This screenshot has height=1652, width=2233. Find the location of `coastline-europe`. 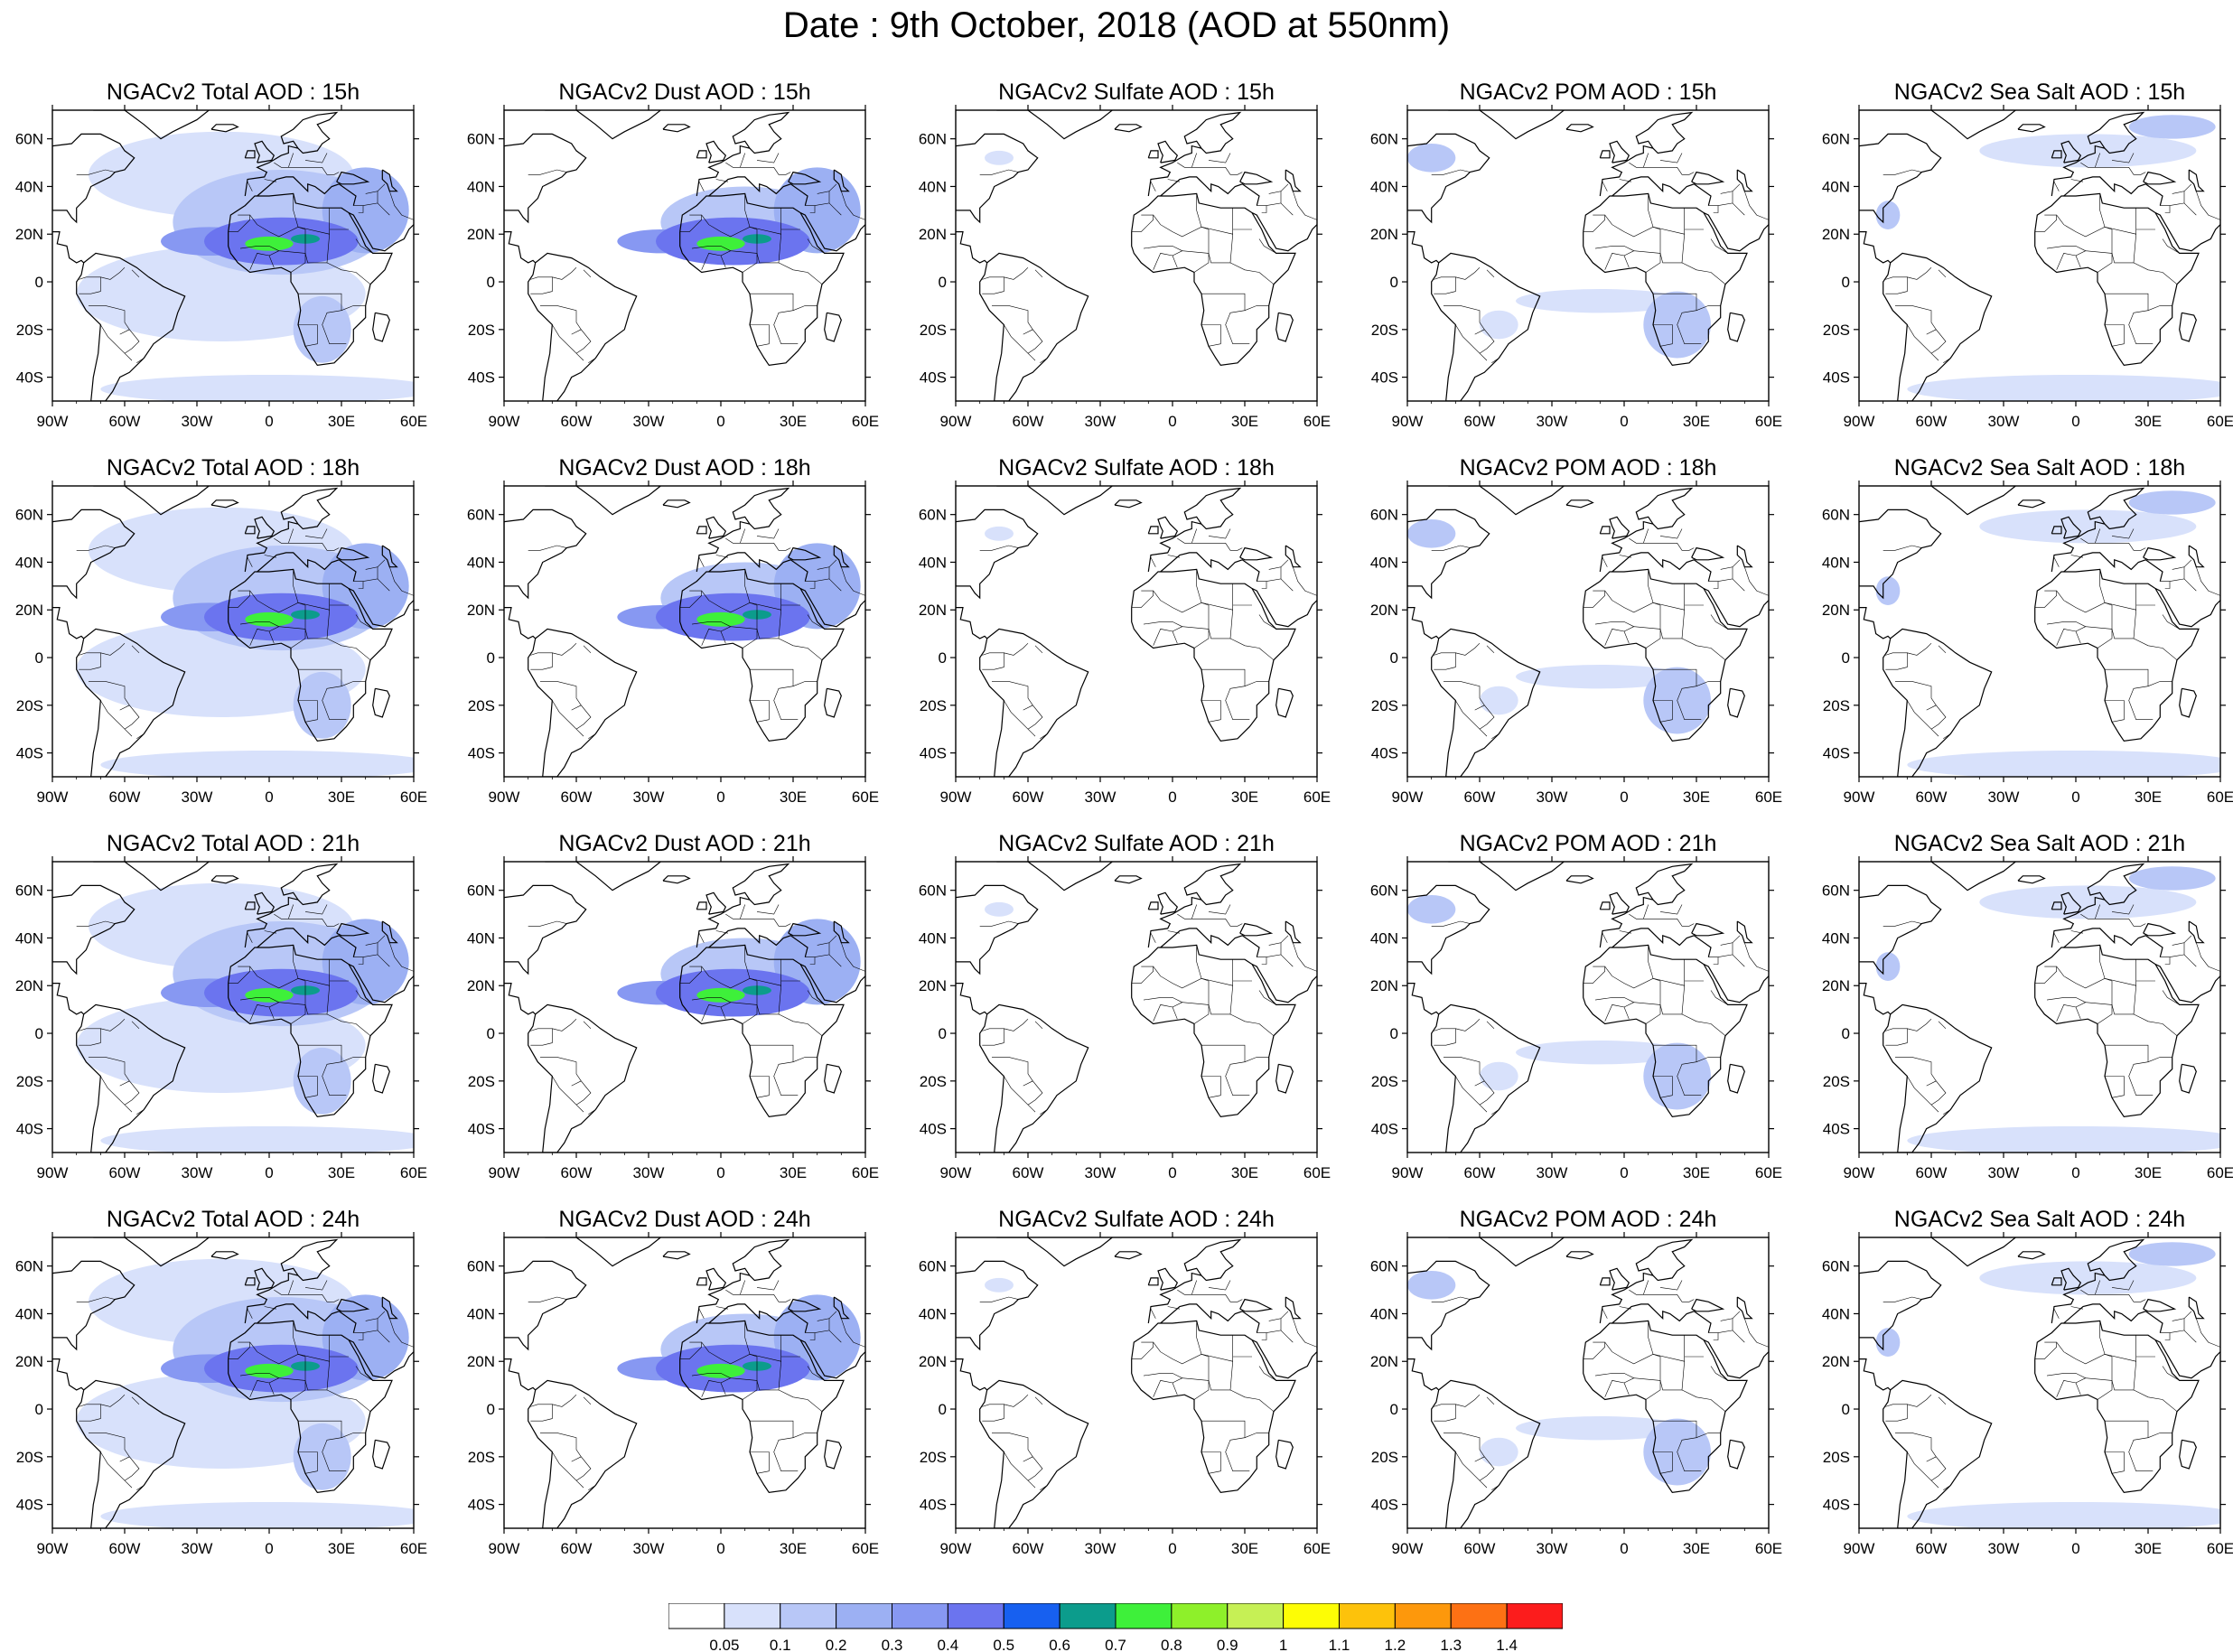

coastline-europe is located at coordinates (743, 154).